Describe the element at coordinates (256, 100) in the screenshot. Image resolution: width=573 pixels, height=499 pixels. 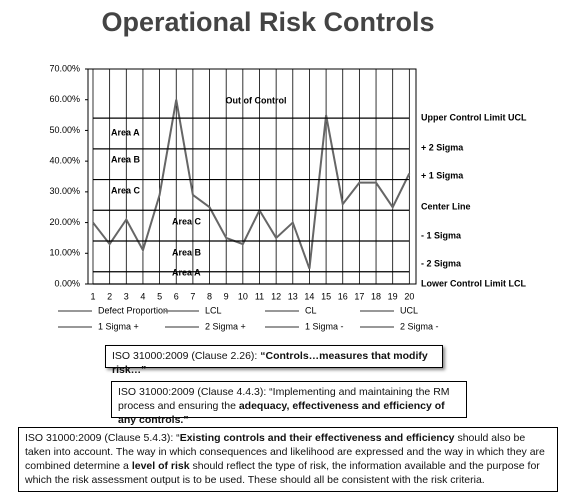
I see `annotation: Out of Control` at that location.